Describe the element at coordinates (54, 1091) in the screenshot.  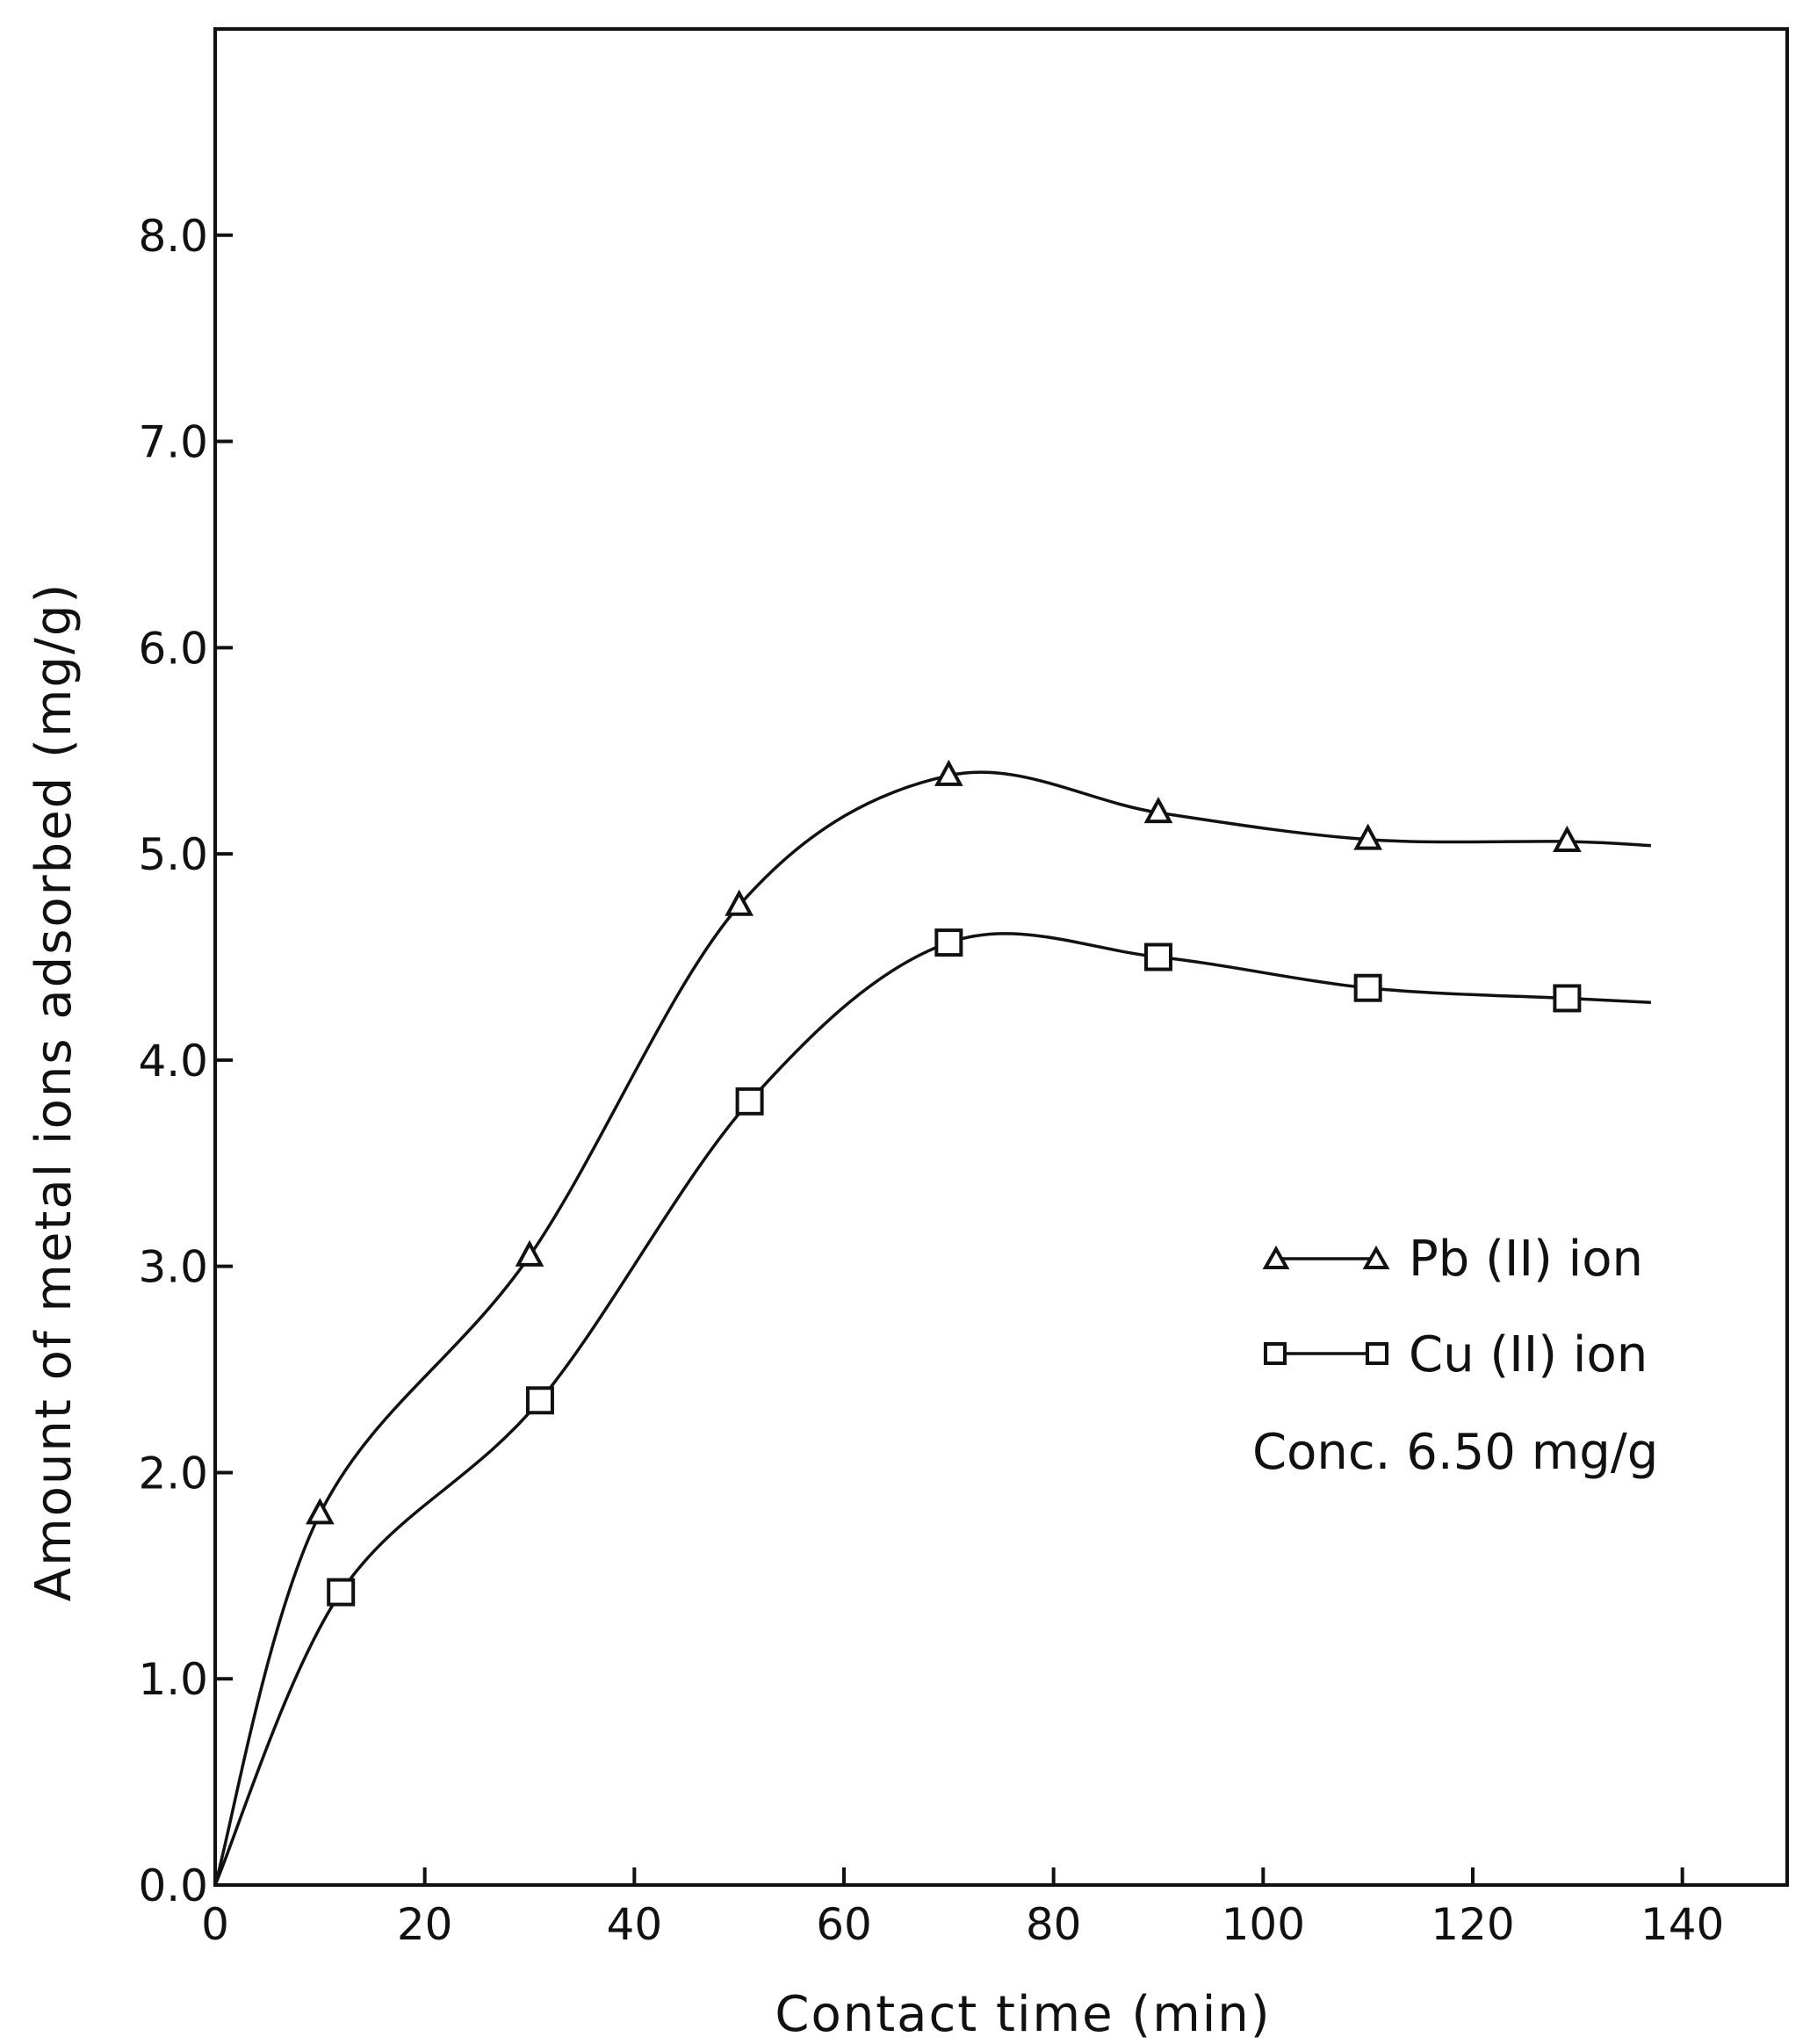
I see `y-axis-title: Amount of metal ions adsorbed (mg/g)` at that location.